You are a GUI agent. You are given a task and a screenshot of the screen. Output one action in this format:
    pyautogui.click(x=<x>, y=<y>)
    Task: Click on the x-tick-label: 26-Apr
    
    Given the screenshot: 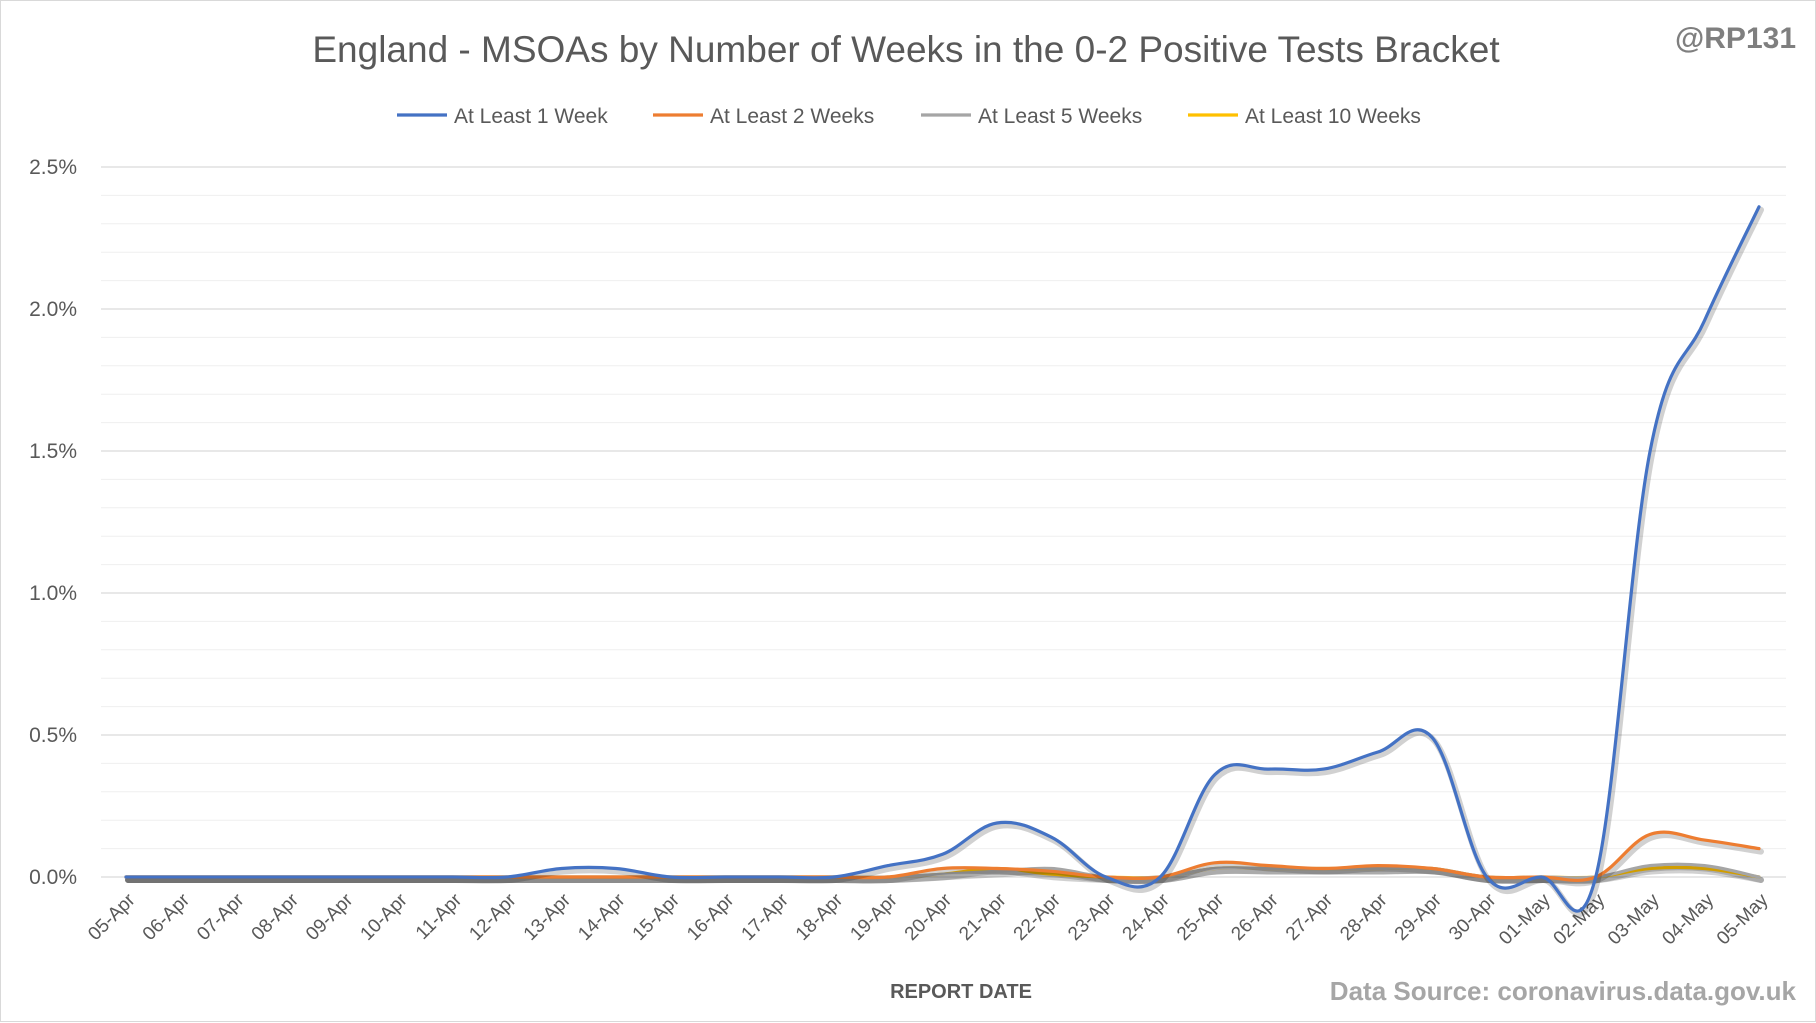 What is the action you would take?
    pyautogui.click(x=1255, y=917)
    